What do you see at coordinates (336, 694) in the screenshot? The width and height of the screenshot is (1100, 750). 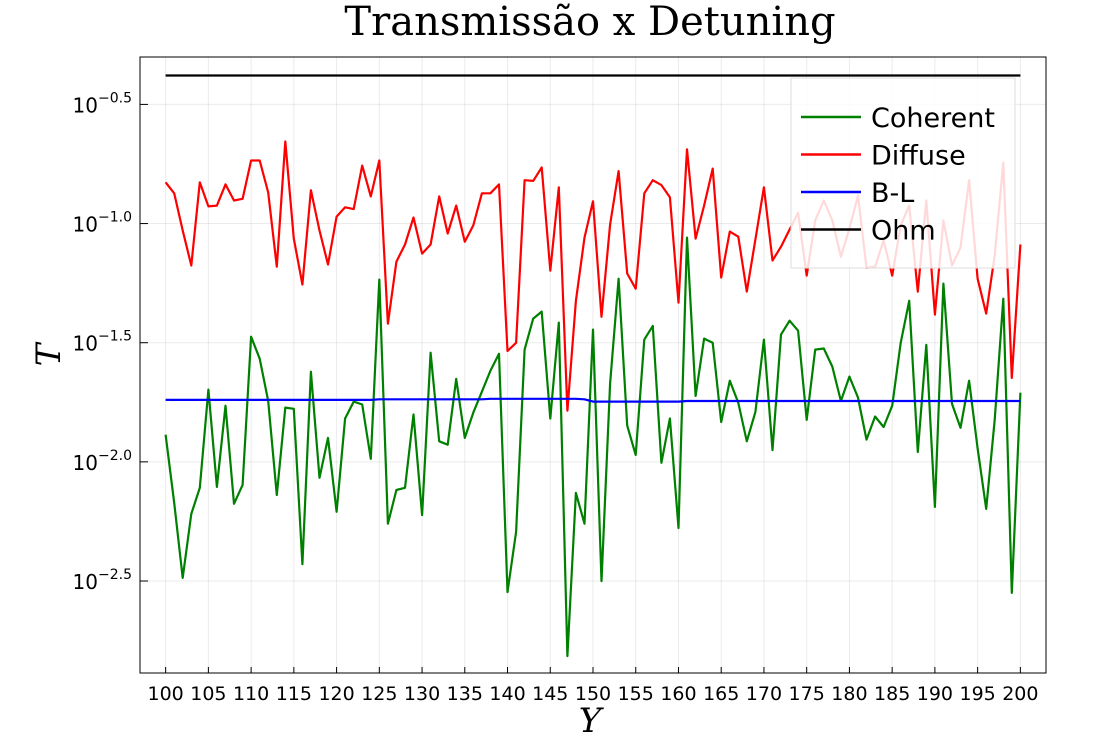 I see `x-tick-label: 120` at bounding box center [336, 694].